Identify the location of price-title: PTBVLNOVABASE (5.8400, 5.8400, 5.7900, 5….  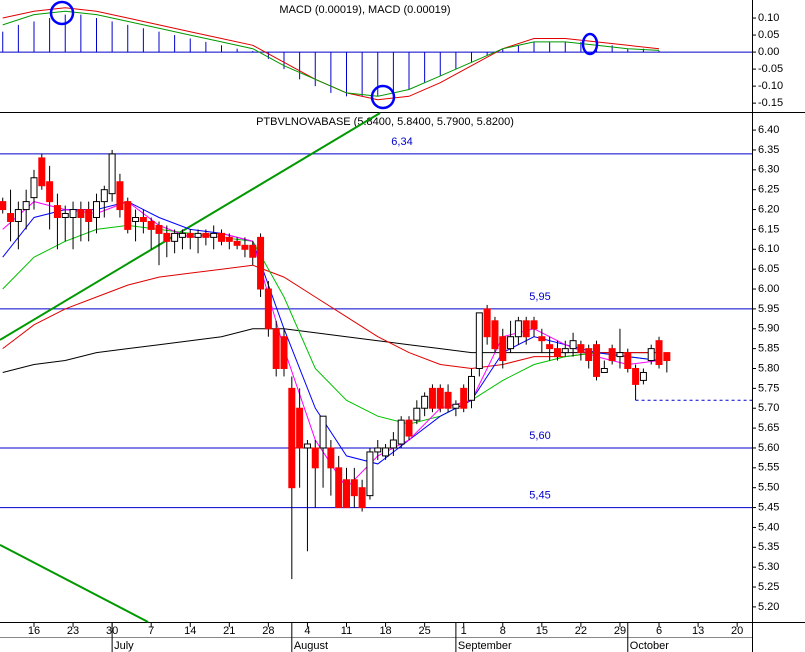
(385, 122).